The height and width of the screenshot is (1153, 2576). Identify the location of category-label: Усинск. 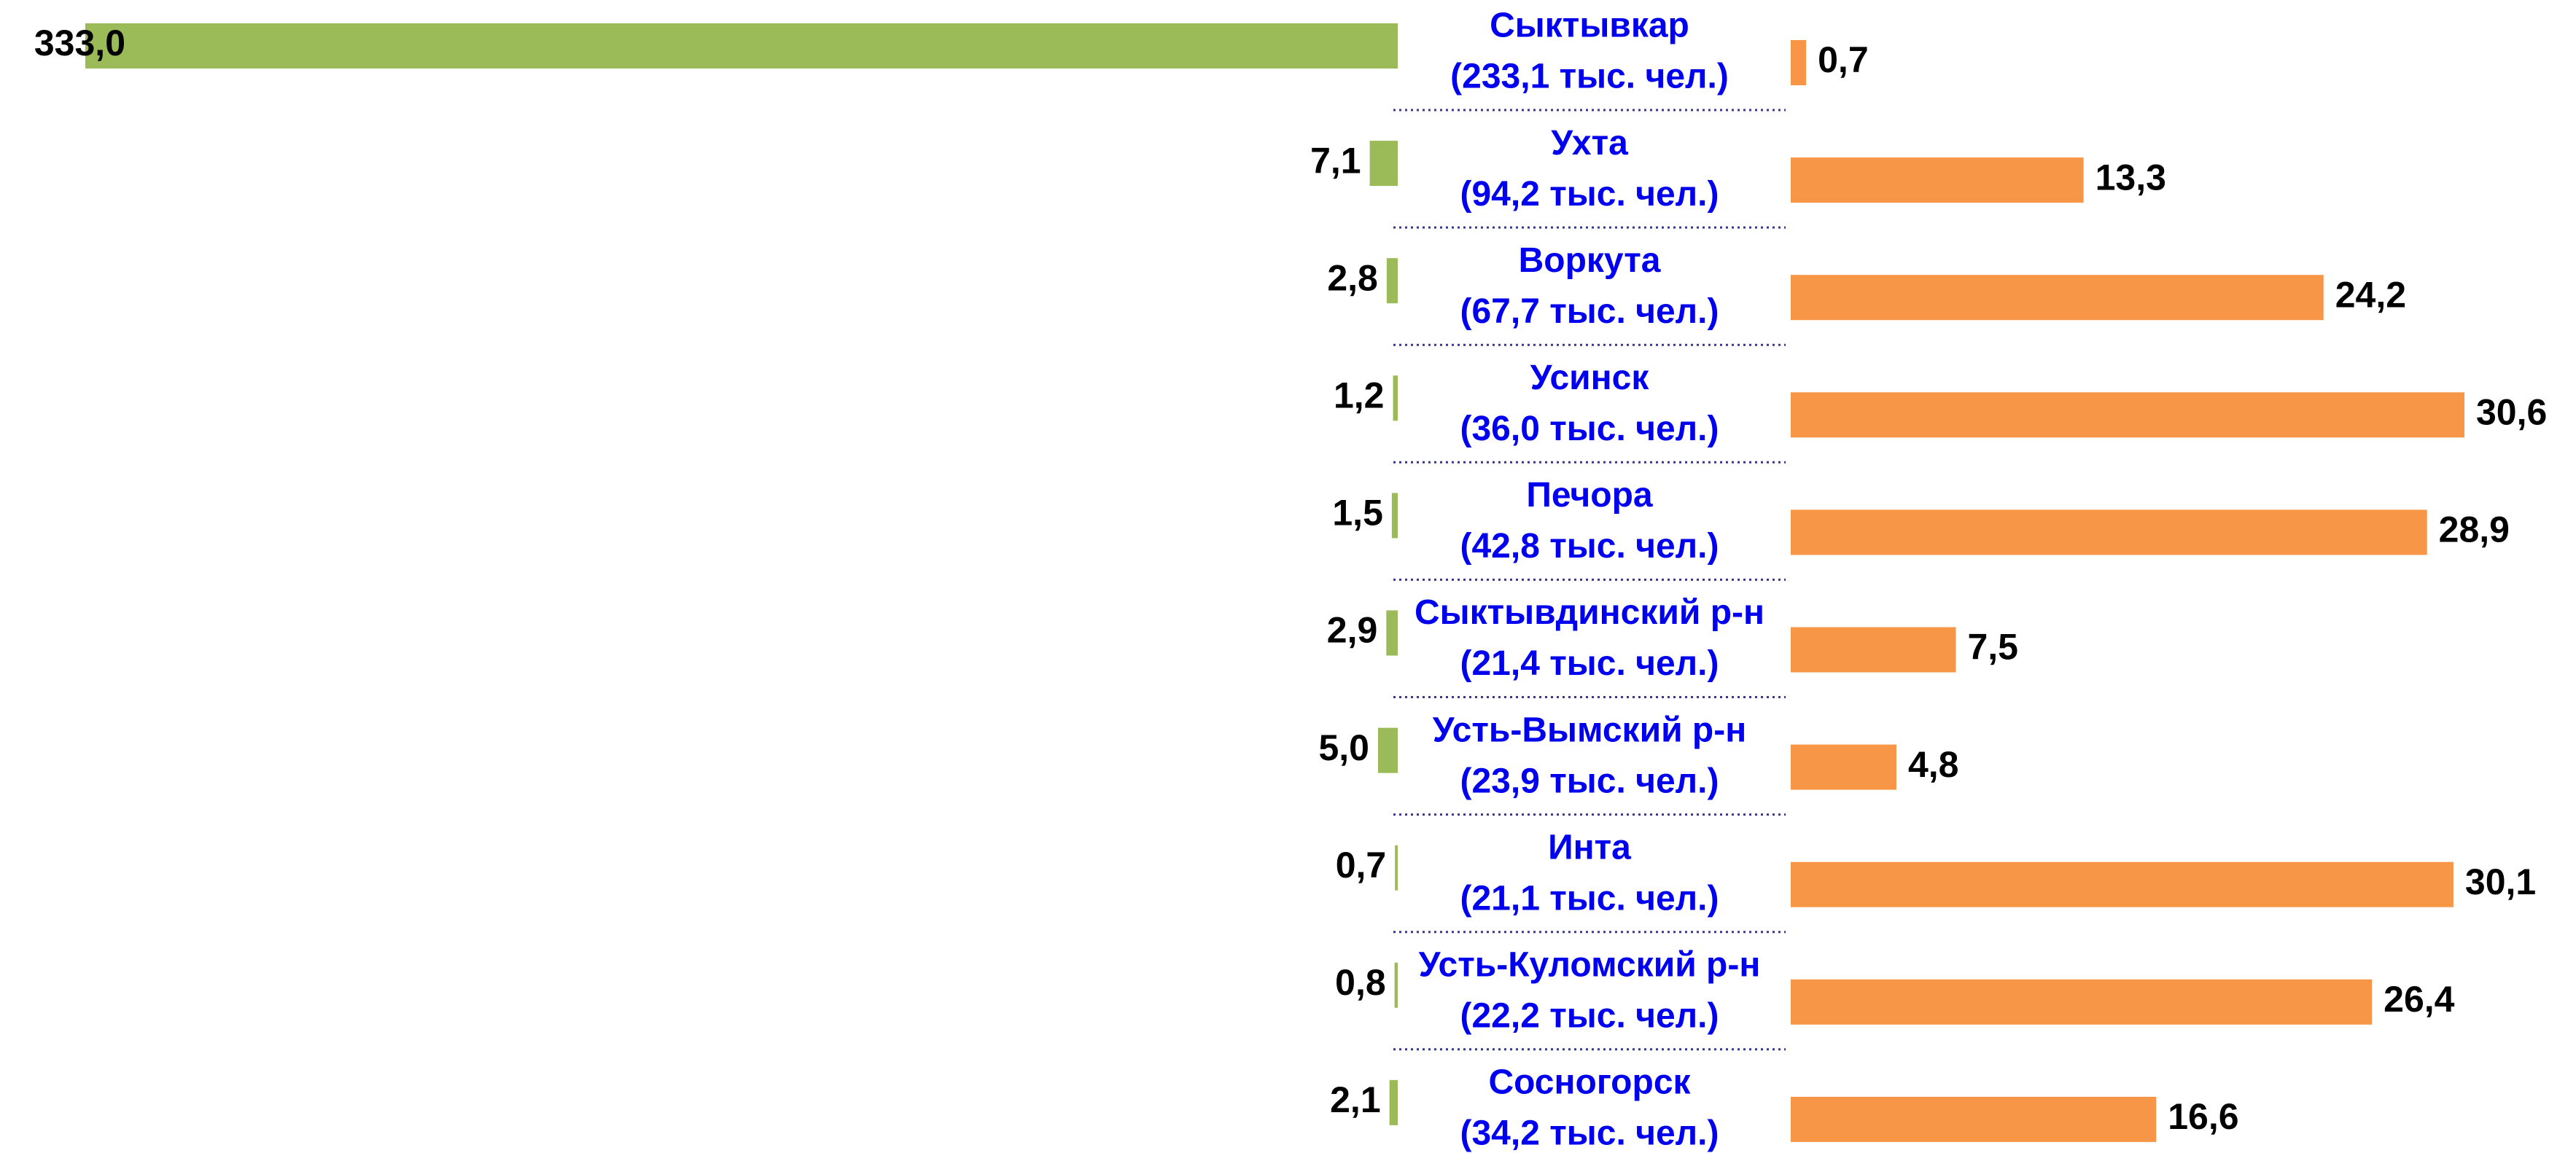
(1590, 378).